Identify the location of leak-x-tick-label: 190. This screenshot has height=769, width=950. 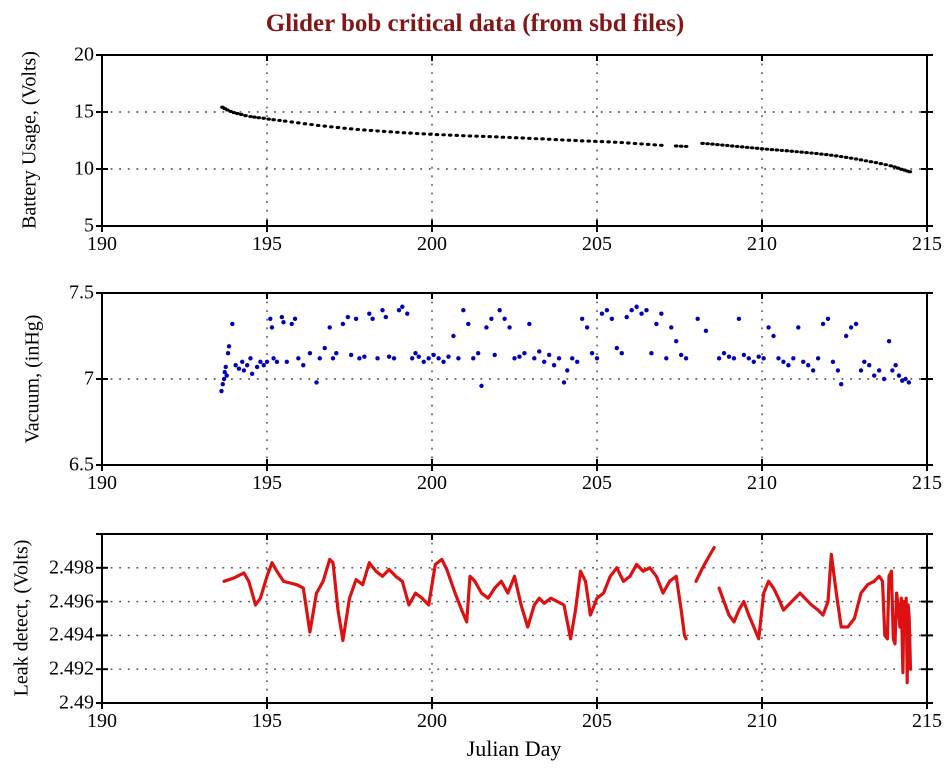
(102, 721).